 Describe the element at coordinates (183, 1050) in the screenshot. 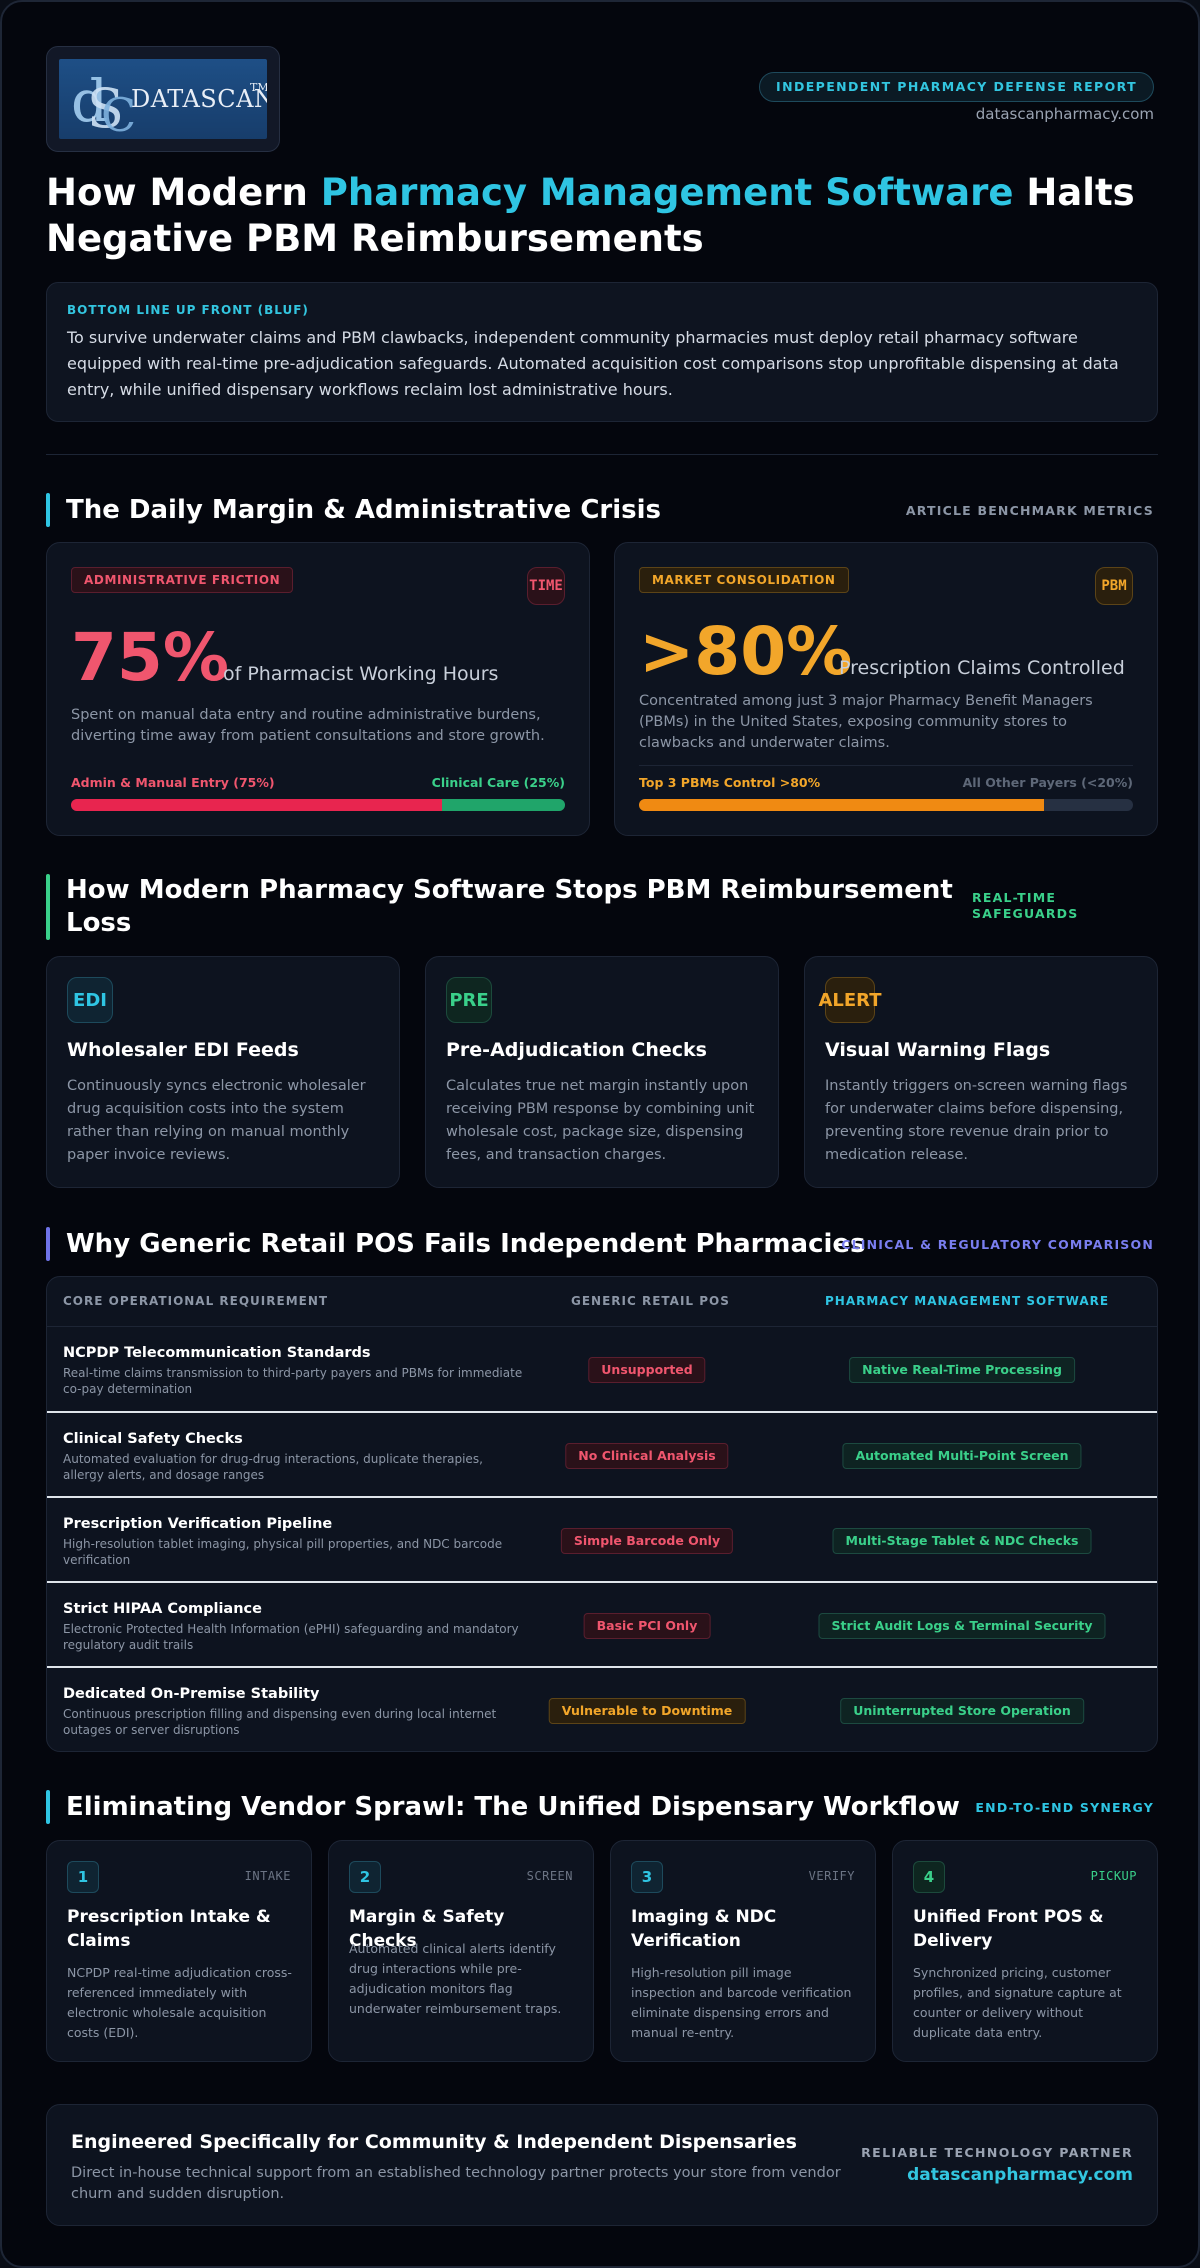

I see `feature-title: Wholesaler EDI Feeds` at that location.